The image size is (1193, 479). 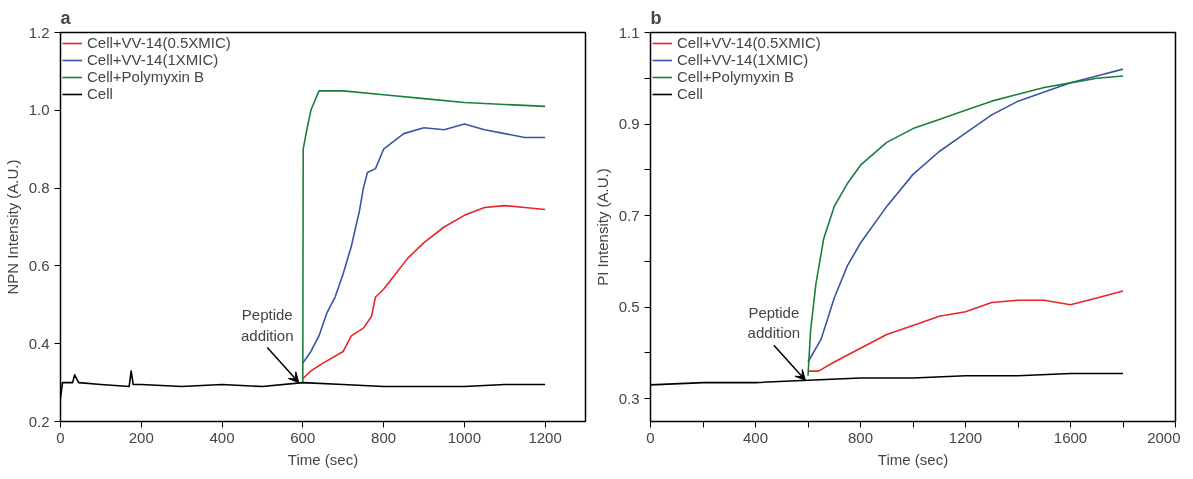 What do you see at coordinates (464, 437) in the screenshot?
I see `x-tick-label: 1000` at bounding box center [464, 437].